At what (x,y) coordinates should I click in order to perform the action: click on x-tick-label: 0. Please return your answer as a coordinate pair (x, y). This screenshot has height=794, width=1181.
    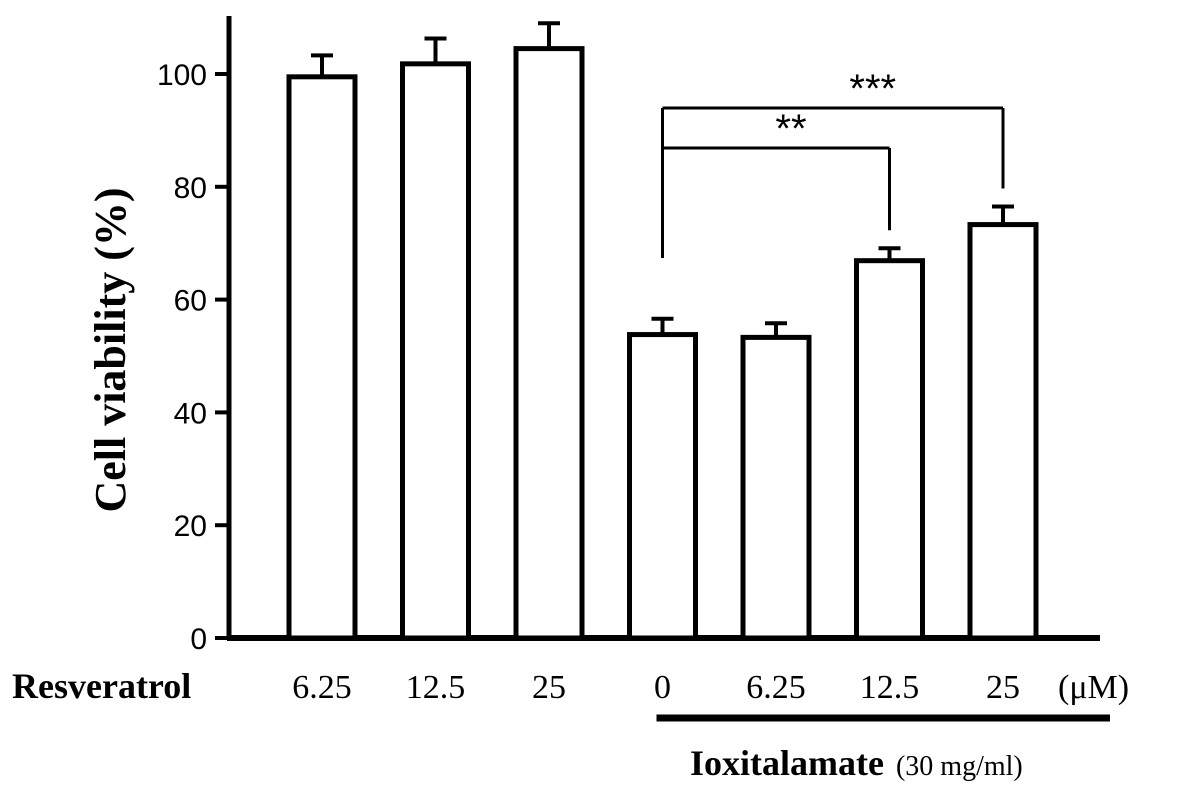
    Looking at the image, I should click on (662, 687).